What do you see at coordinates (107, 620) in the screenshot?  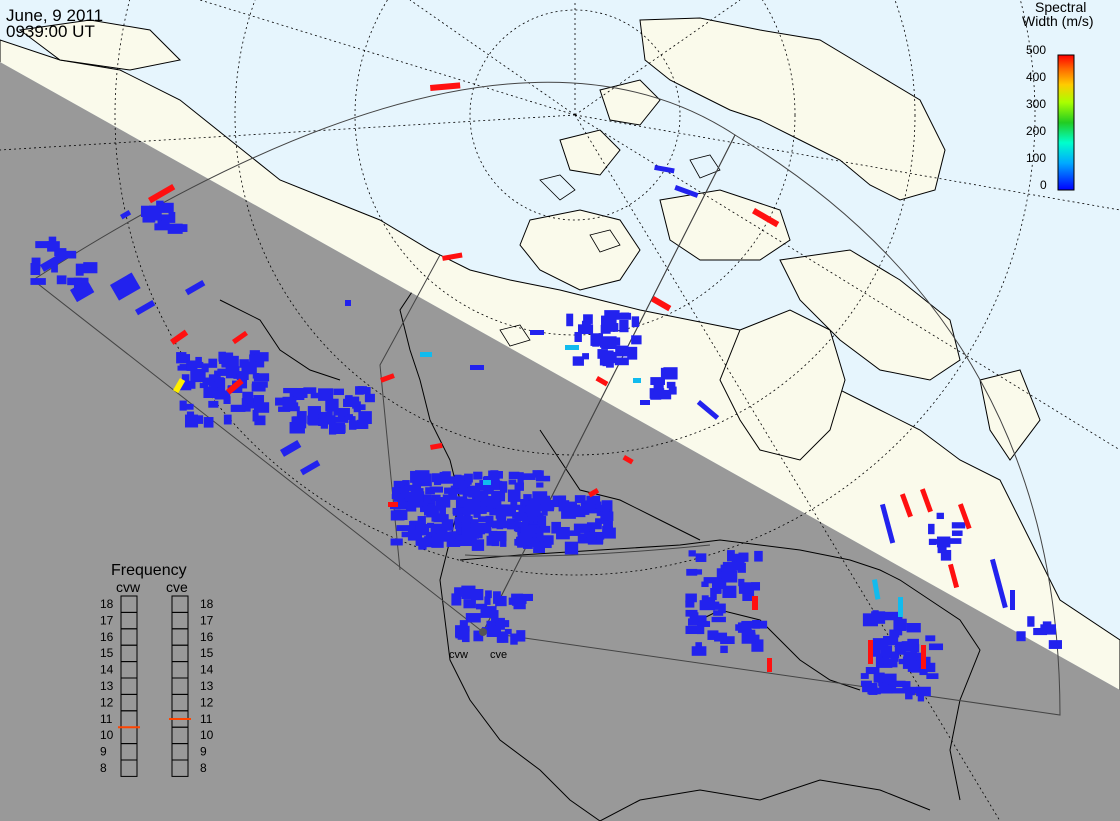 I see `frequency-tick: 17` at bounding box center [107, 620].